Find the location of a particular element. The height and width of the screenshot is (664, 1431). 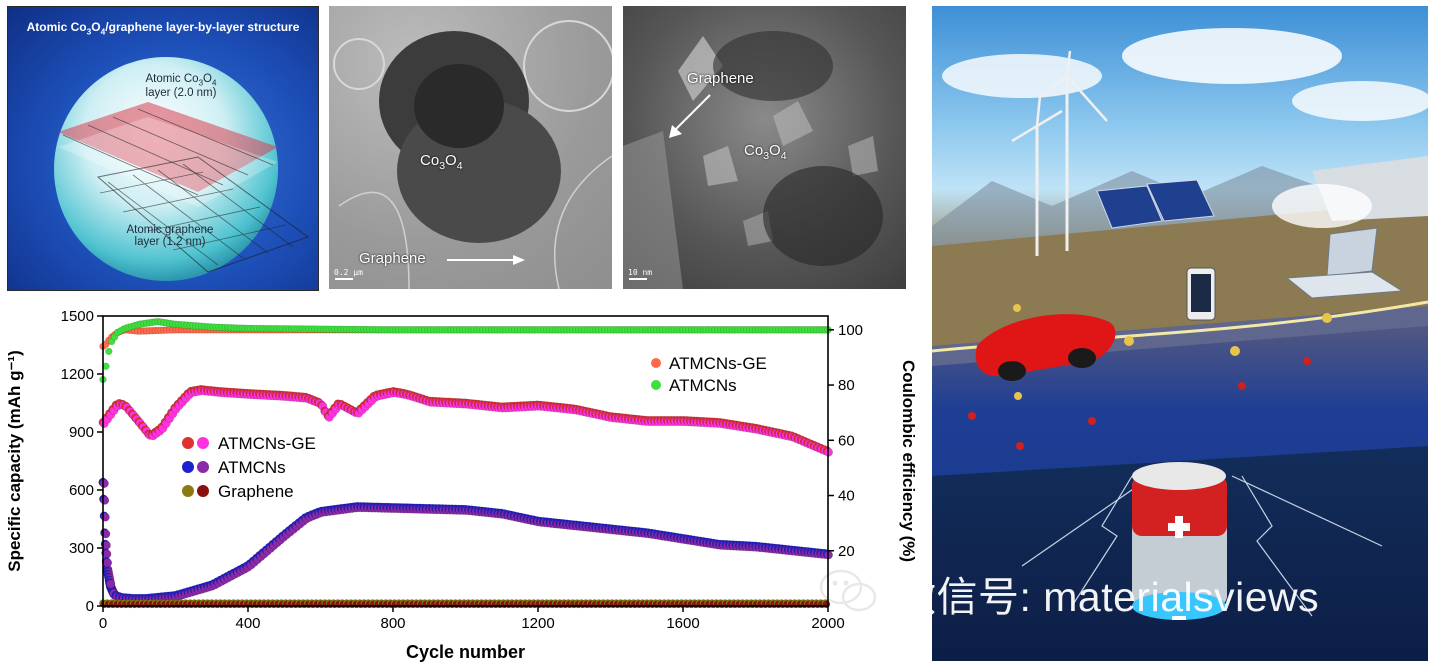

legend-label: Graphene is located at coordinates (256, 491).